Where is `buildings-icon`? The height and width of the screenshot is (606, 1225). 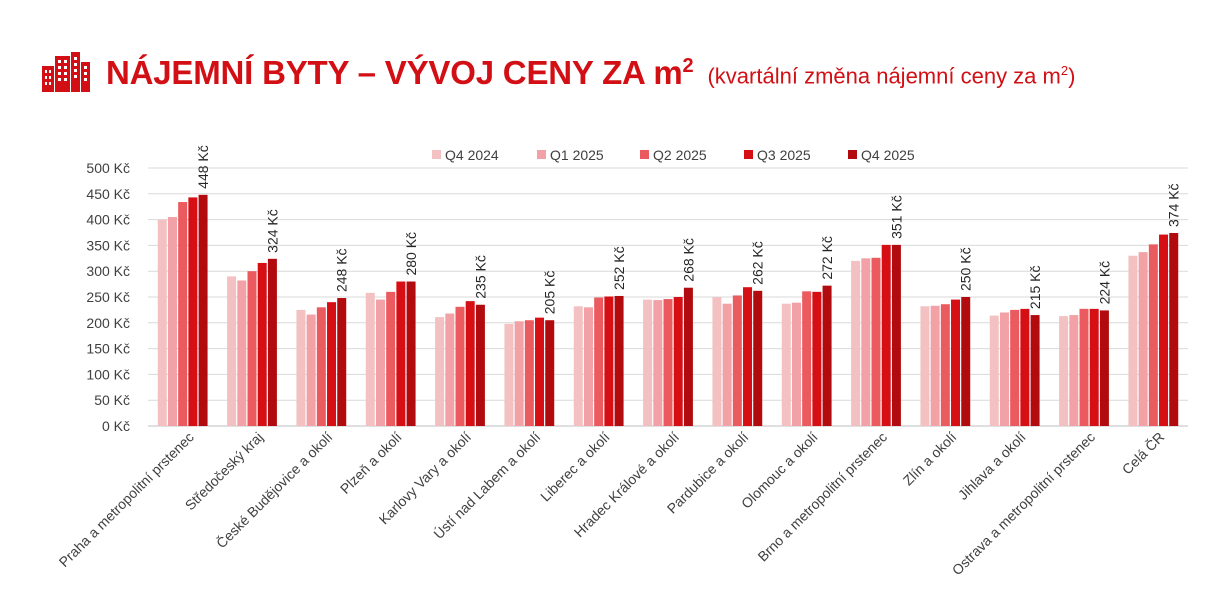
buildings-icon is located at coordinates (66, 72).